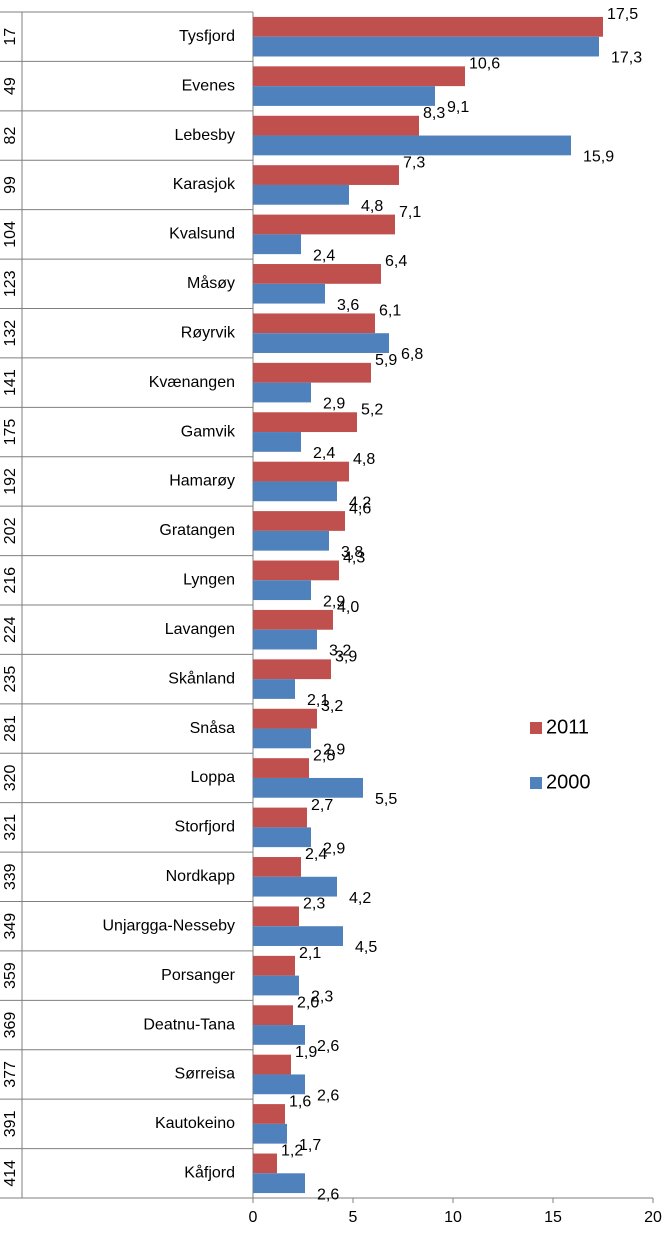 Image resolution: width=666 pixels, height=1245 pixels. I want to click on rank-label: 192, so click(10, 481).